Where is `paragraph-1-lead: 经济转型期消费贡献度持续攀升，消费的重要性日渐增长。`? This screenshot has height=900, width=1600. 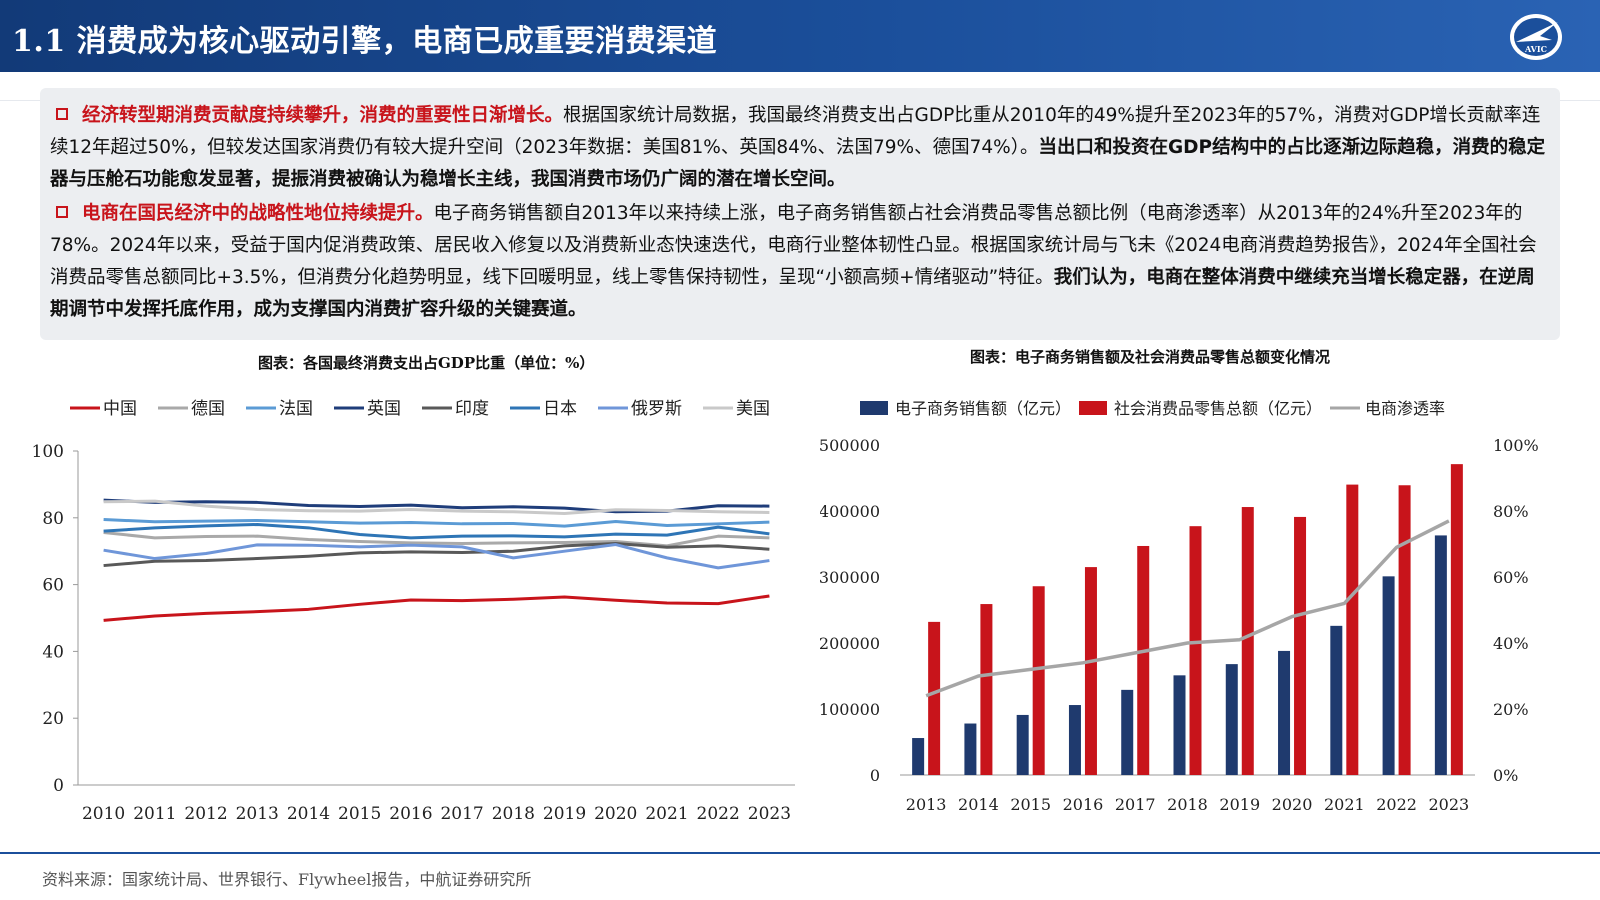
paragraph-1-lead: 经济转型期消费贡献度持续攀升，消费的重要性日渐增长。 is located at coordinates (323, 115).